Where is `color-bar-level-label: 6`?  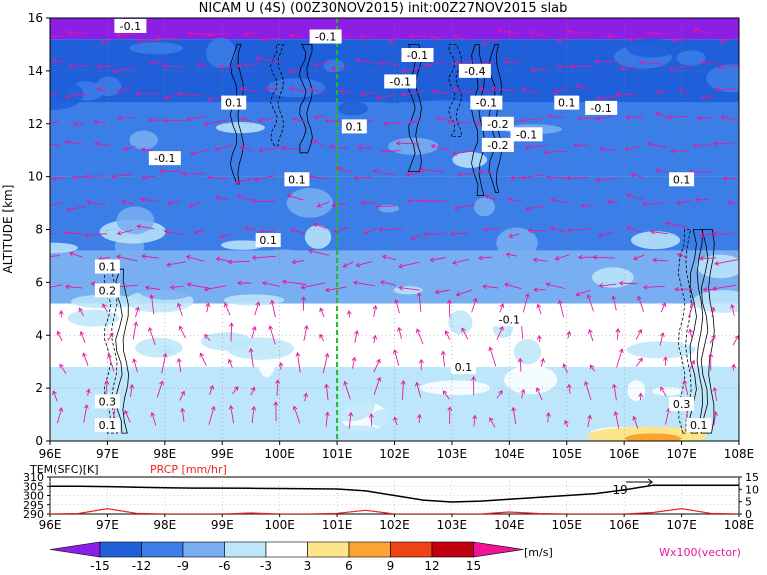 color-bar-level-label: 6 is located at coordinates (349, 566).